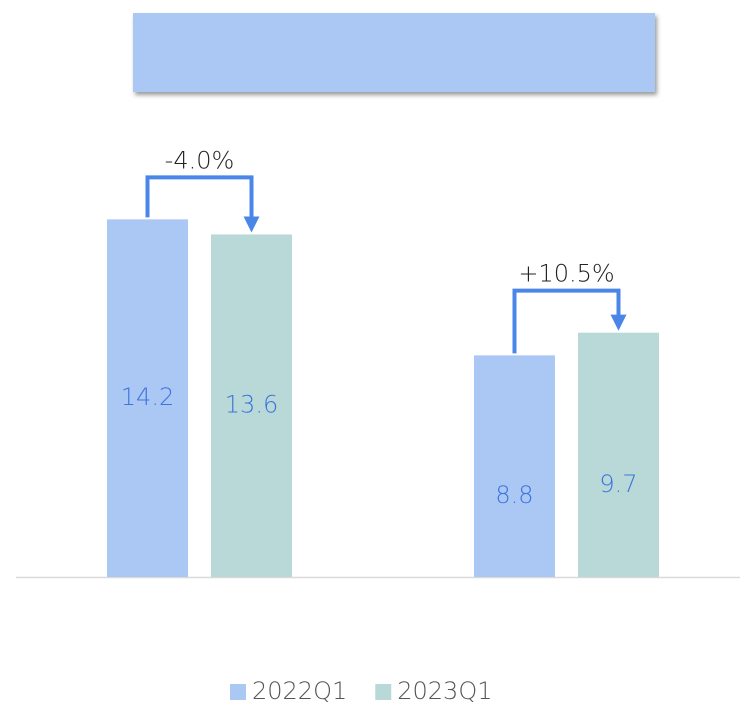  I want to click on legend-label: 2023Q1, so click(444, 691).